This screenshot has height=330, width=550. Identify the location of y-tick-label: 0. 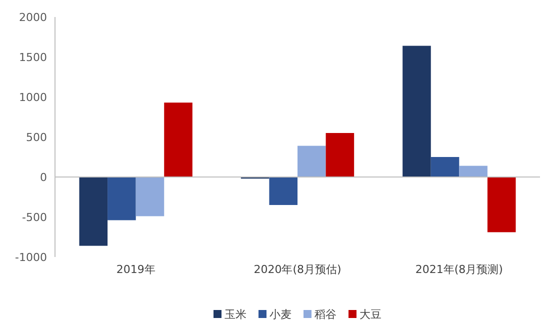
(43, 177).